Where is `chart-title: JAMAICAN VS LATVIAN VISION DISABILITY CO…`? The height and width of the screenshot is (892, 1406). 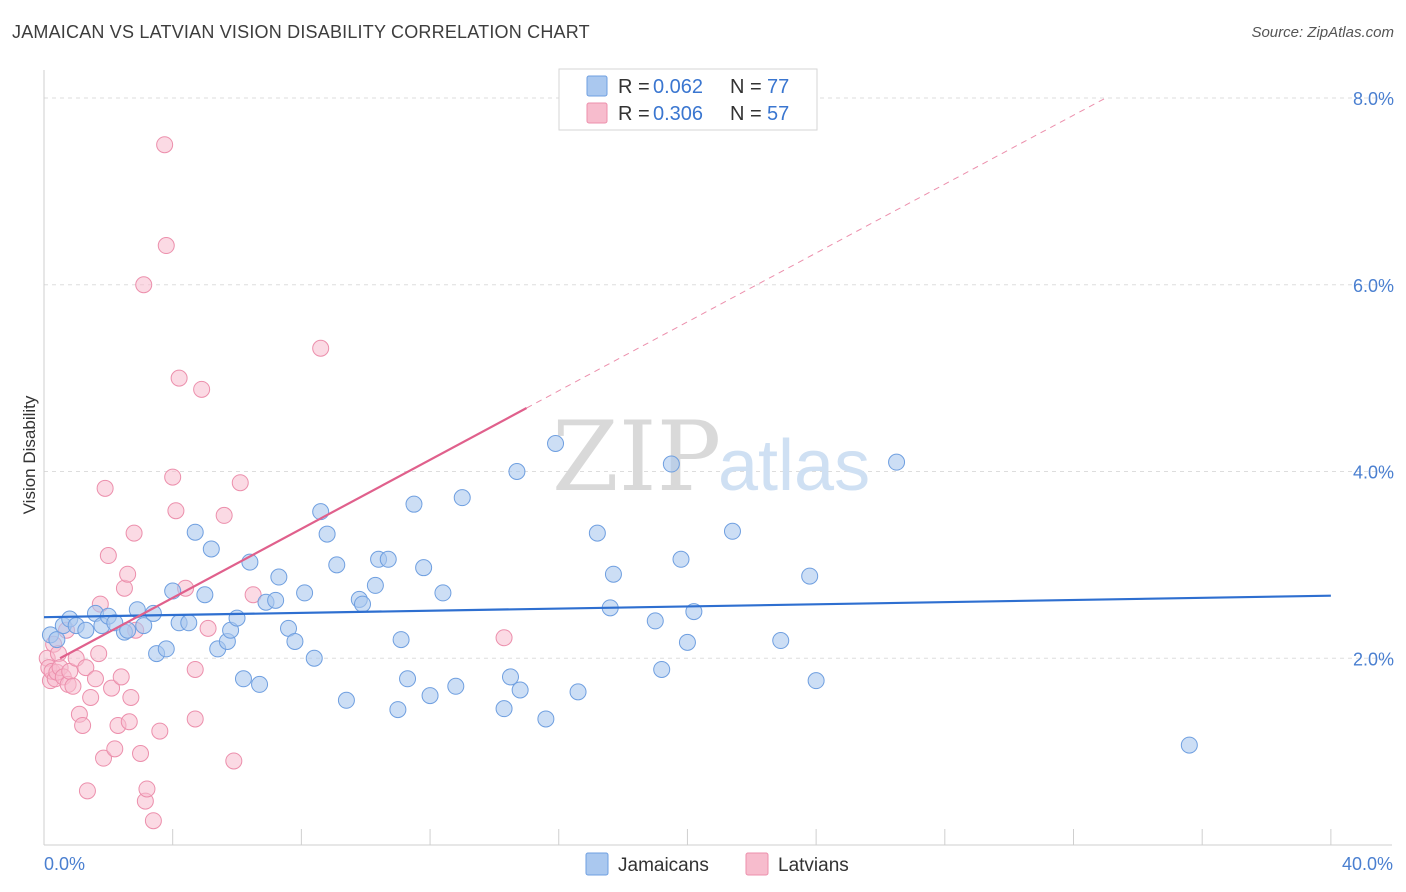 chart-title: JAMAICAN VS LATVIAN VISION DISABILITY CO… is located at coordinates (301, 32).